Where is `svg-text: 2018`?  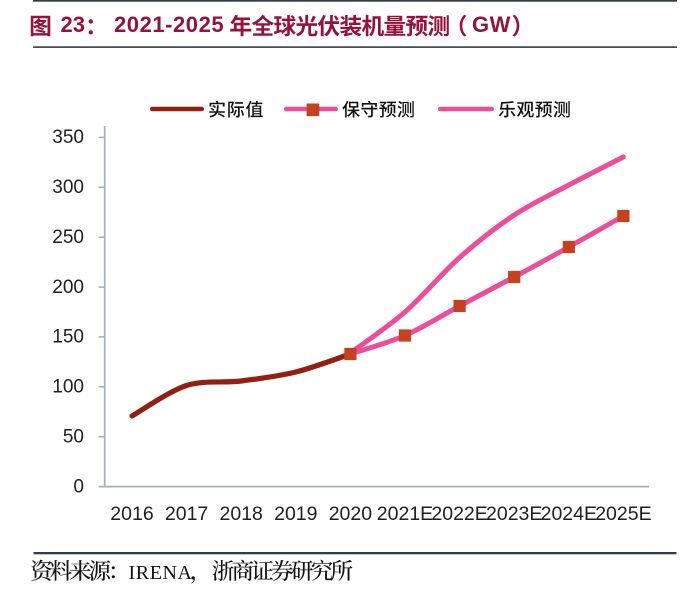 svg-text: 2018 is located at coordinates (241, 514).